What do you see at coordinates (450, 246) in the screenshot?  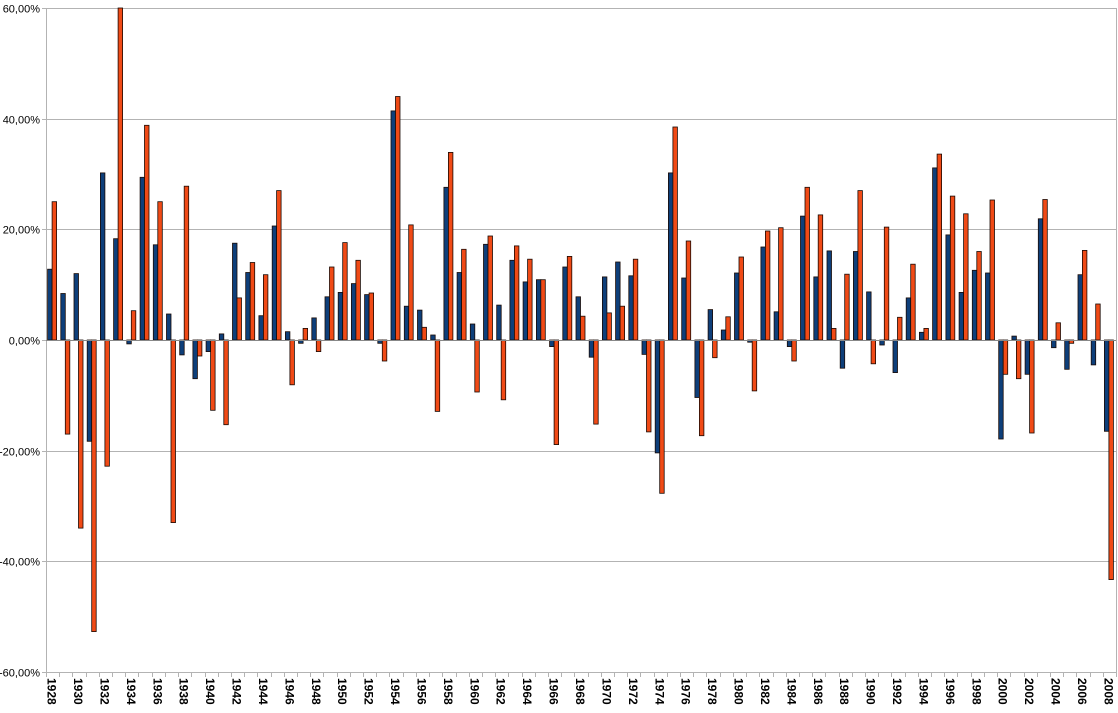 I see `bar-series-2-1958` at bounding box center [450, 246].